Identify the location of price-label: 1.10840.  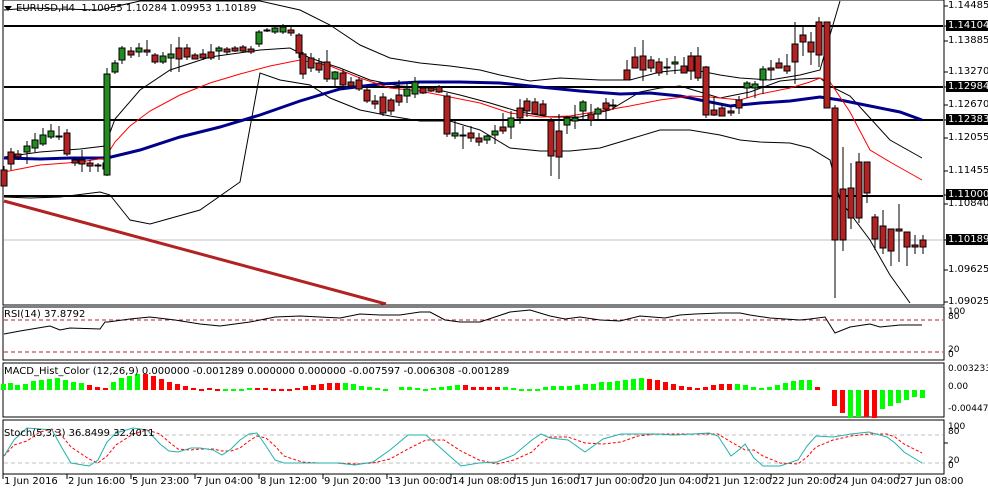
(968, 203).